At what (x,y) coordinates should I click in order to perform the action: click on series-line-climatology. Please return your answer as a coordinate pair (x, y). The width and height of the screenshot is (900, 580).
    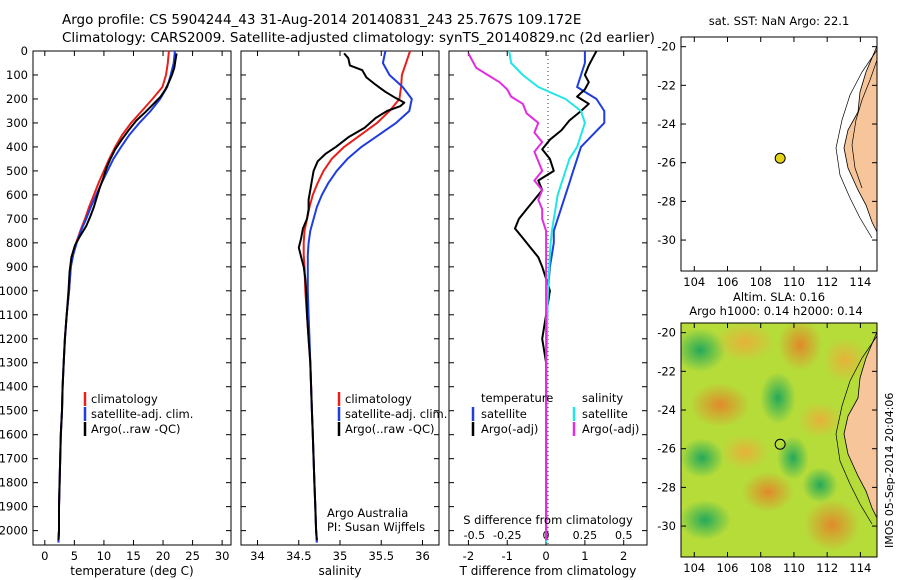
    Looking at the image, I should click on (113, 296).